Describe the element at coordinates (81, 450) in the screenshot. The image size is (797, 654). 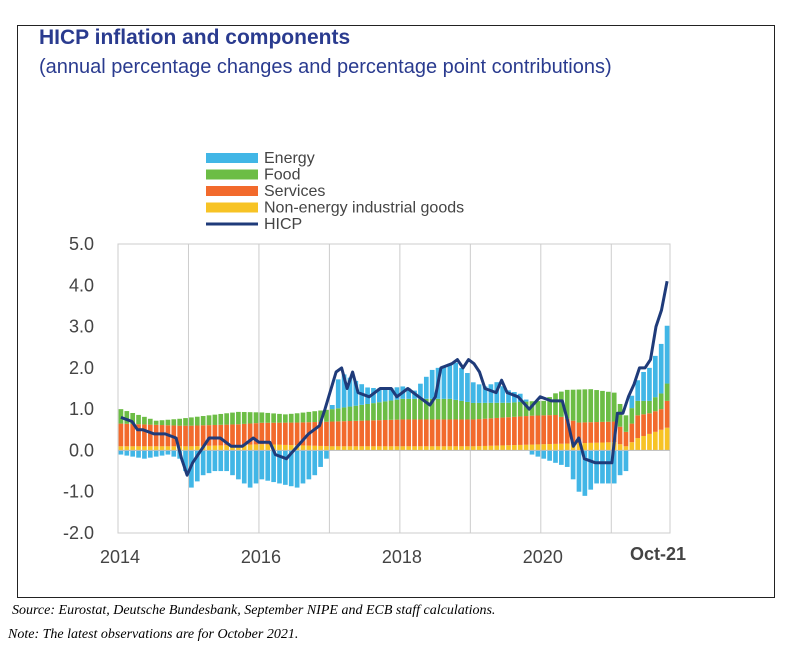
I see `y-tick-label: 0.0` at that location.